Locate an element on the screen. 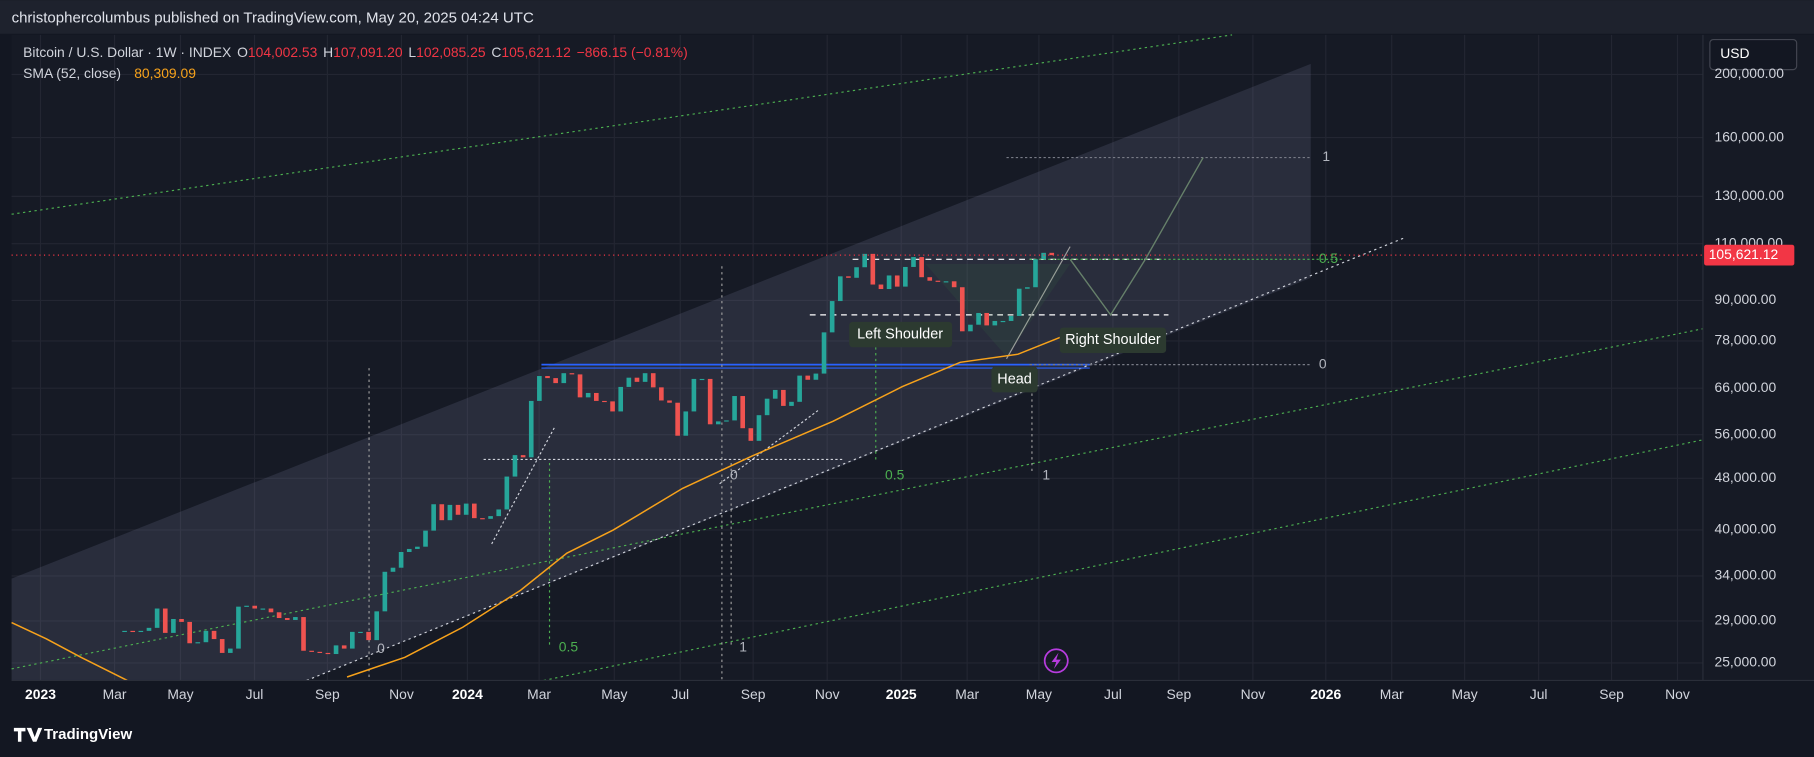  tv-logo is located at coordinates (28, 734).